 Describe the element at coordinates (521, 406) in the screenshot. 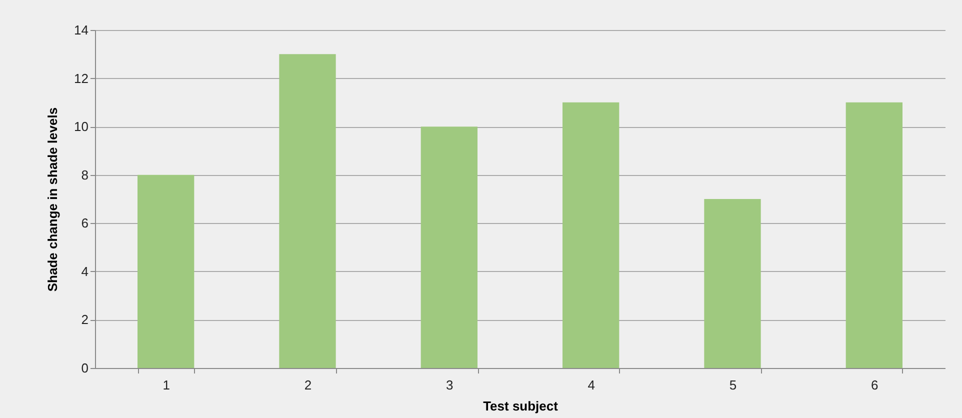

I see `x-axis-title: Test subject` at that location.